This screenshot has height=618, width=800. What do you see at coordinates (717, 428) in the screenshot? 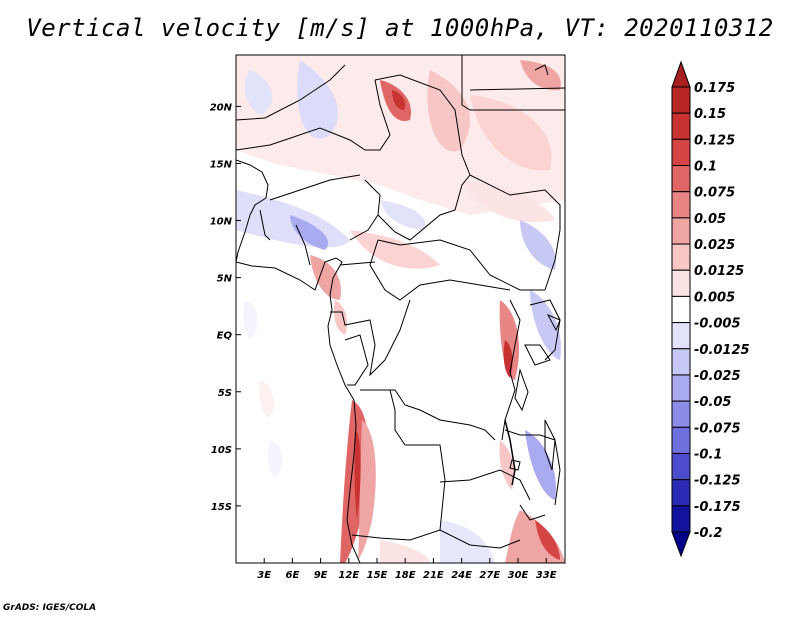
I see `colorbar-label: -0.075` at bounding box center [717, 428].